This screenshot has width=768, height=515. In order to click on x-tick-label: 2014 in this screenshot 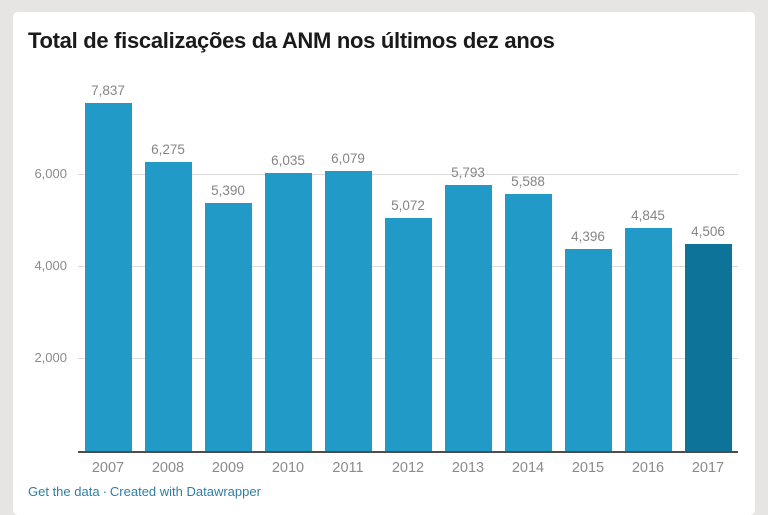, I will do `click(528, 468)`.